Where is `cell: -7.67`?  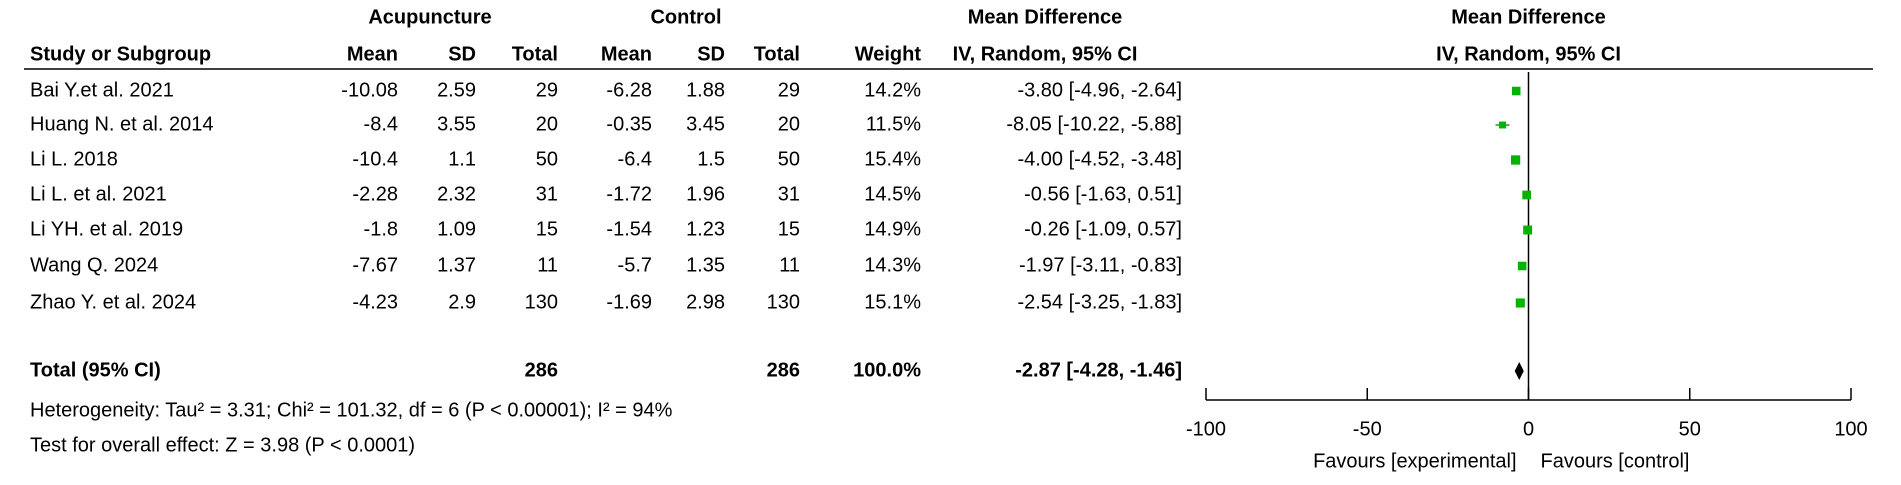
cell: -7.67 is located at coordinates (375, 265).